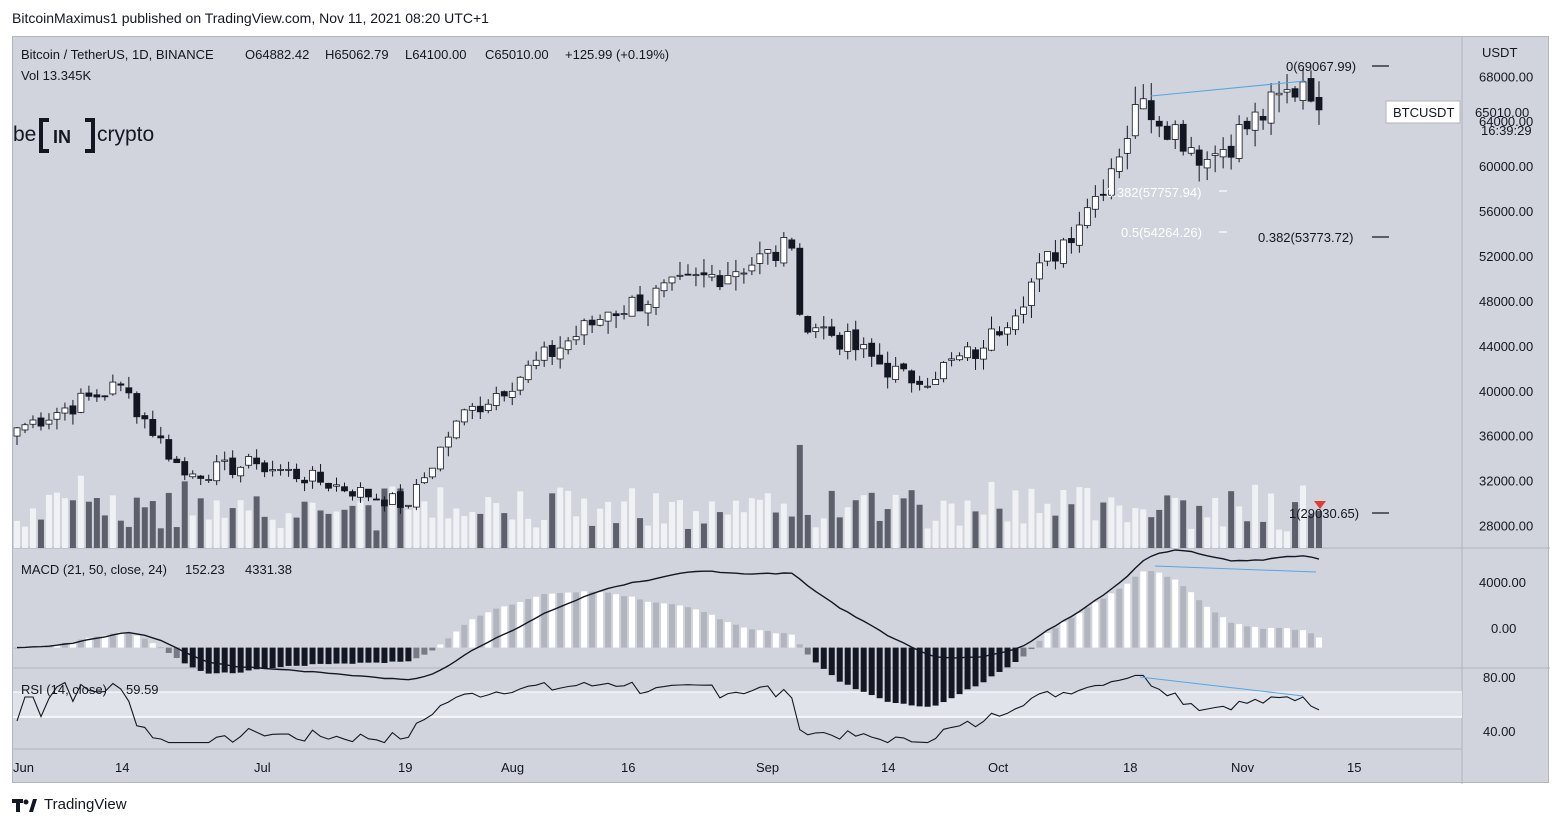  What do you see at coordinates (1221, 686) in the screenshot?
I see `rsi-trendline` at bounding box center [1221, 686].